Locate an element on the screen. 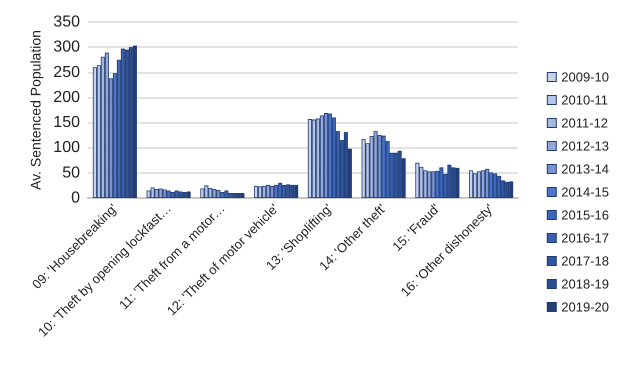  legend-label: 2011-12 is located at coordinates (584, 123).